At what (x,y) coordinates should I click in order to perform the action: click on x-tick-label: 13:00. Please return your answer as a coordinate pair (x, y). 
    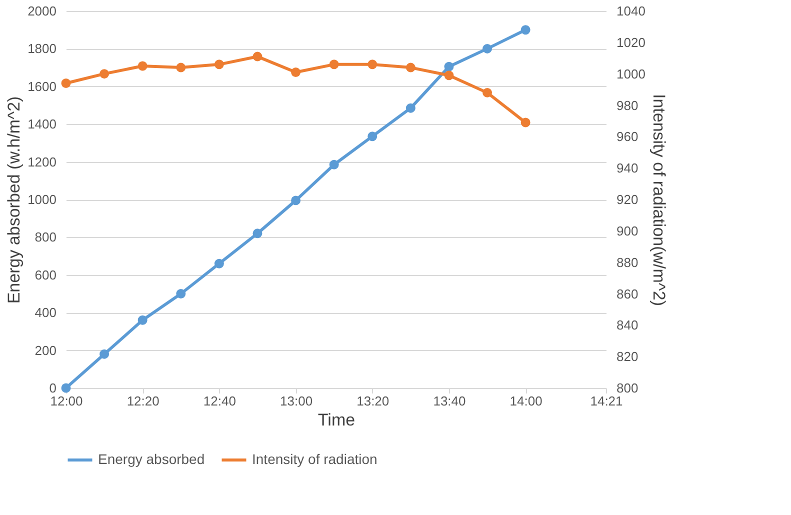
    Looking at the image, I should click on (296, 401).